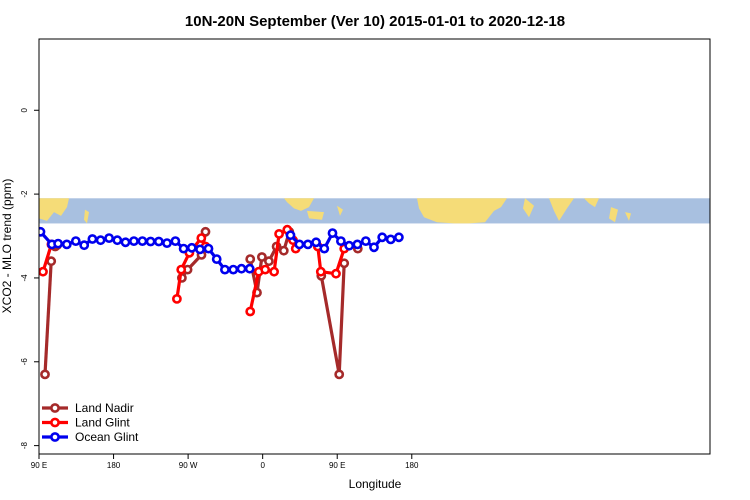 The width and height of the screenshot is (750, 500). I want to click on legend-label: Ocean Glint, so click(107, 437).